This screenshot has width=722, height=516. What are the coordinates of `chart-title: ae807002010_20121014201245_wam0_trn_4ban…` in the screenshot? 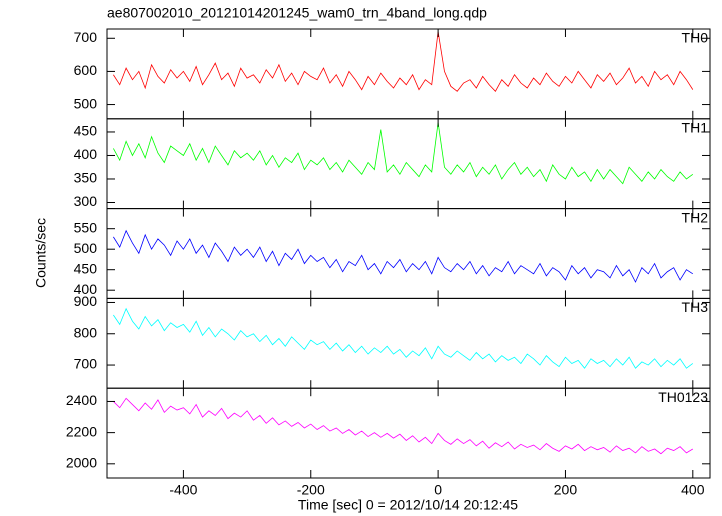 It's located at (297, 13).